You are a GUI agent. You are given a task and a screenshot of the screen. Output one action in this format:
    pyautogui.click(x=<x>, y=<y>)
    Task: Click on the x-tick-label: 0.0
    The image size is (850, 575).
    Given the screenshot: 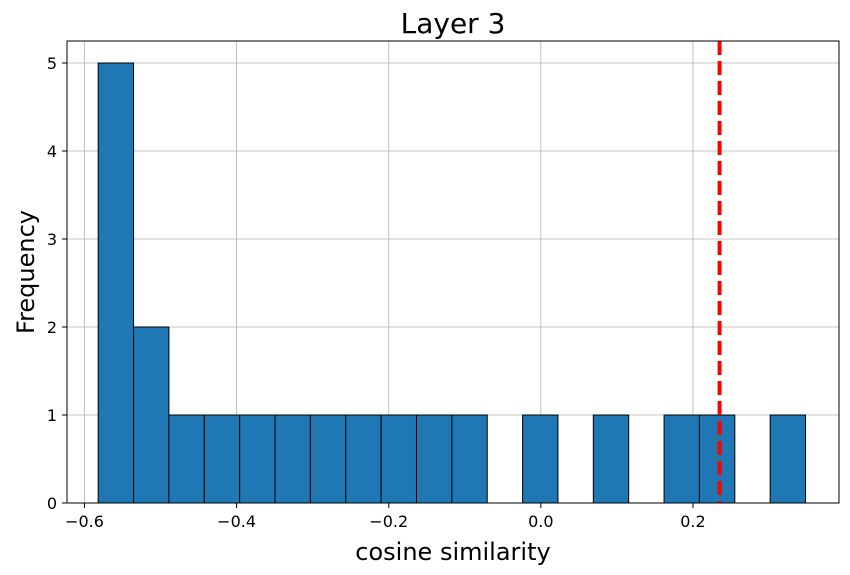 What is the action you would take?
    pyautogui.click(x=540, y=521)
    